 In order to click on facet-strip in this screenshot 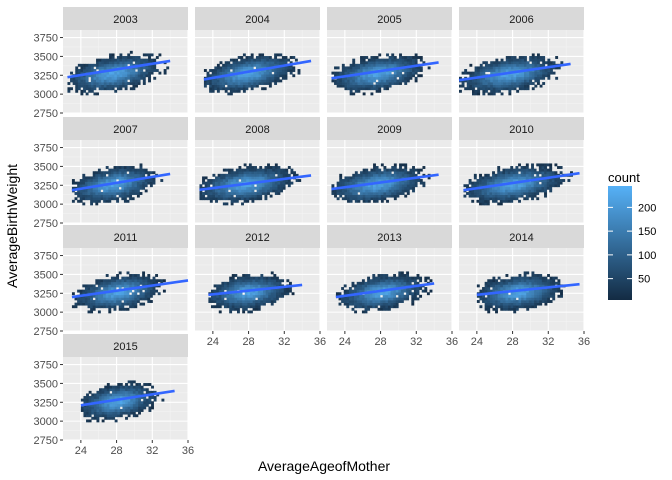, I will do `click(257, 18)`.